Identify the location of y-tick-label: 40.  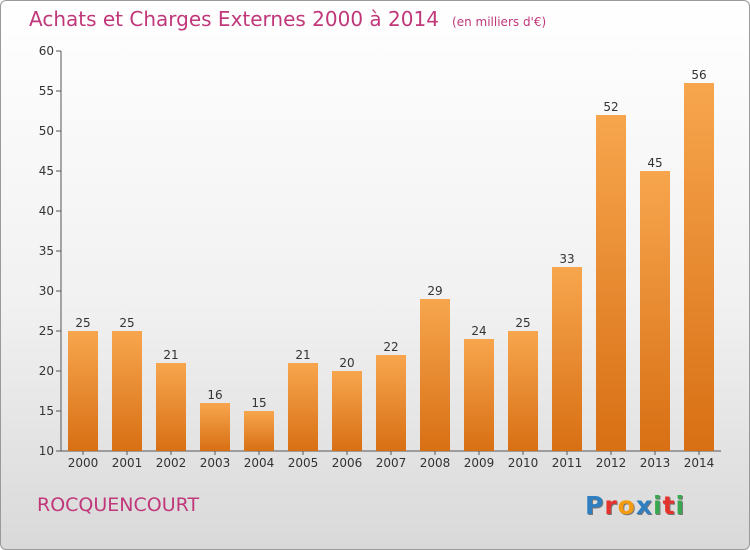
(46, 211).